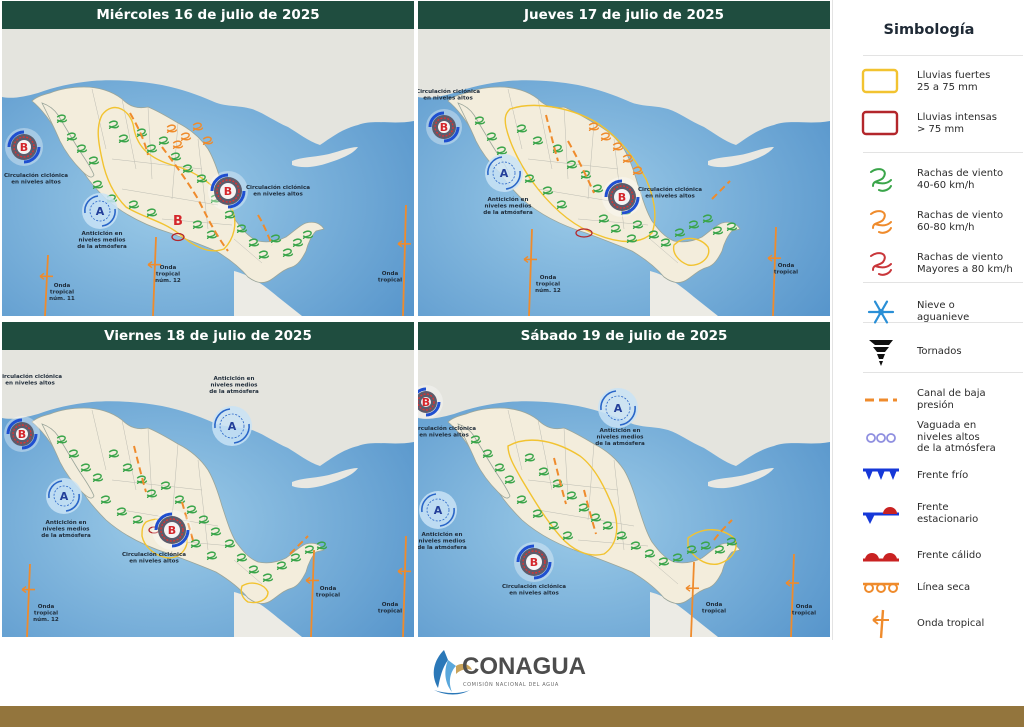 The height and width of the screenshot is (727, 1024). What do you see at coordinates (881, 82) in the screenshot?
I see `heavy-rain-outline-icon` at bounding box center [881, 82].